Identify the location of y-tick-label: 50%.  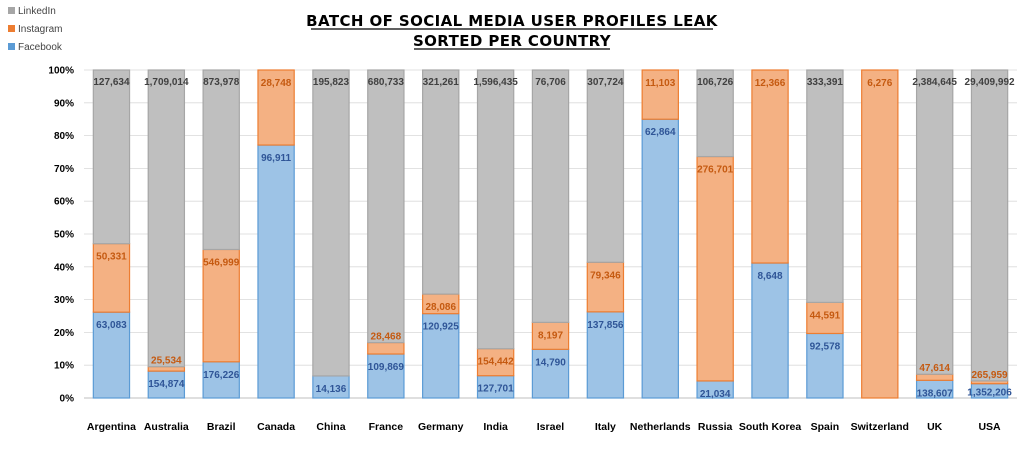
(64, 235).